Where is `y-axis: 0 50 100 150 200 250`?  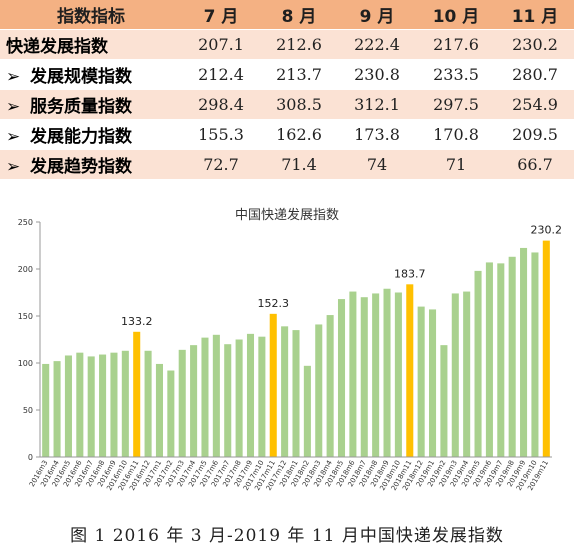
y-axis: 0 50 100 150 200 250 is located at coordinates (29, 340).